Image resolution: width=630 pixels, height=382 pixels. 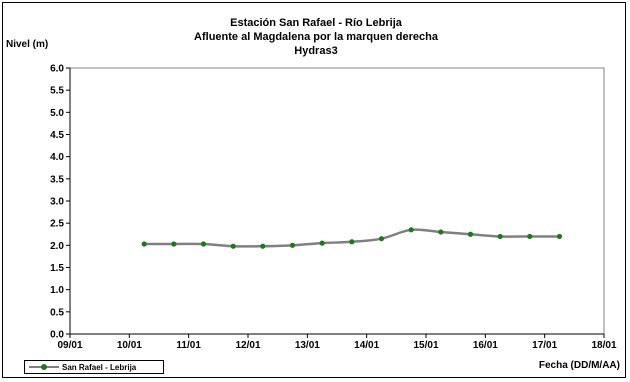 What do you see at coordinates (99, 367) in the screenshot?
I see `legend-label: San Rafael - Lebrija` at bounding box center [99, 367].